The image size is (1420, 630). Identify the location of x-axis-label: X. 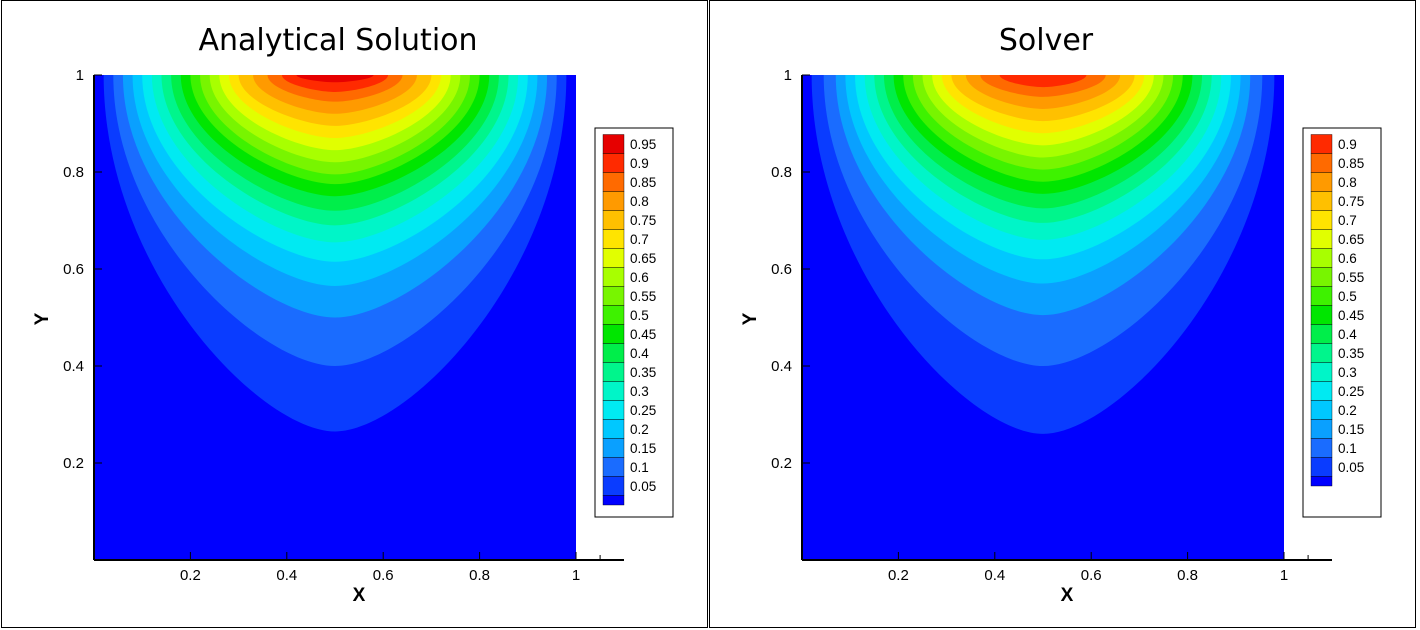
(359, 595).